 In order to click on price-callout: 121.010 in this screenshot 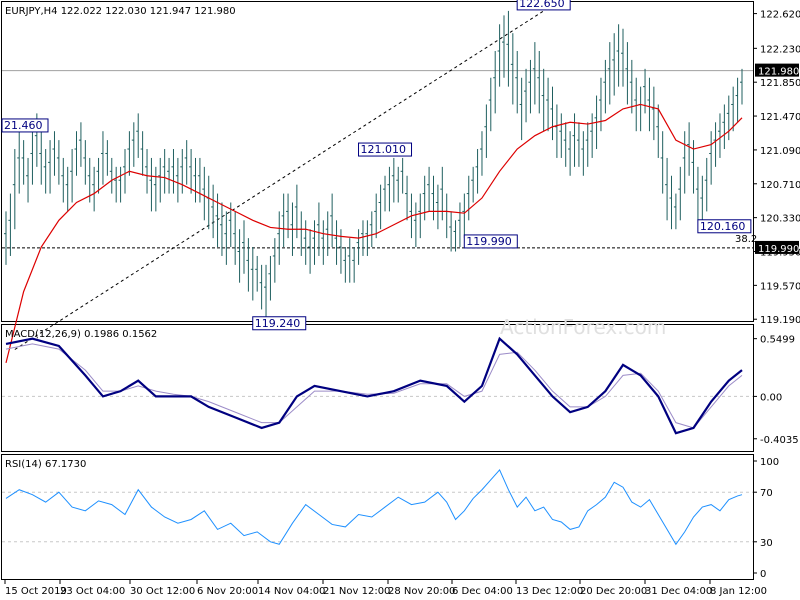, I will do `click(385, 149)`.